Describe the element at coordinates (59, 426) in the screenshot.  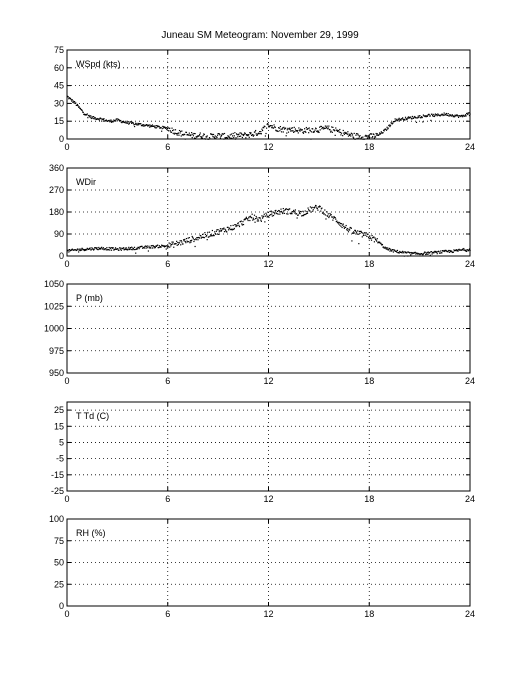
I see `y-tick-label: 15` at that location.